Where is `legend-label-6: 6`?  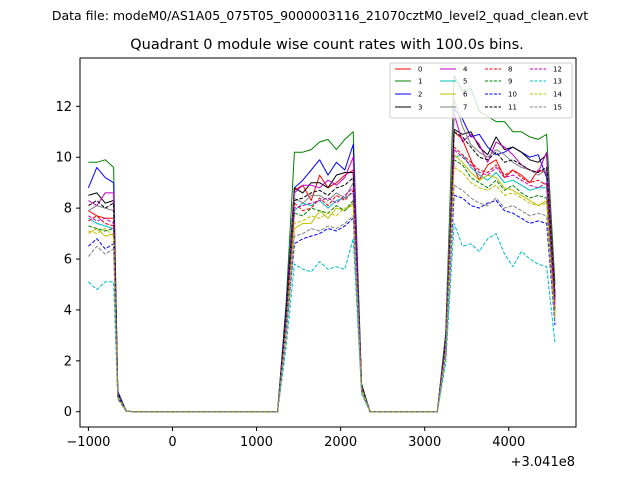
legend-label-6: 6 is located at coordinates (465, 95).